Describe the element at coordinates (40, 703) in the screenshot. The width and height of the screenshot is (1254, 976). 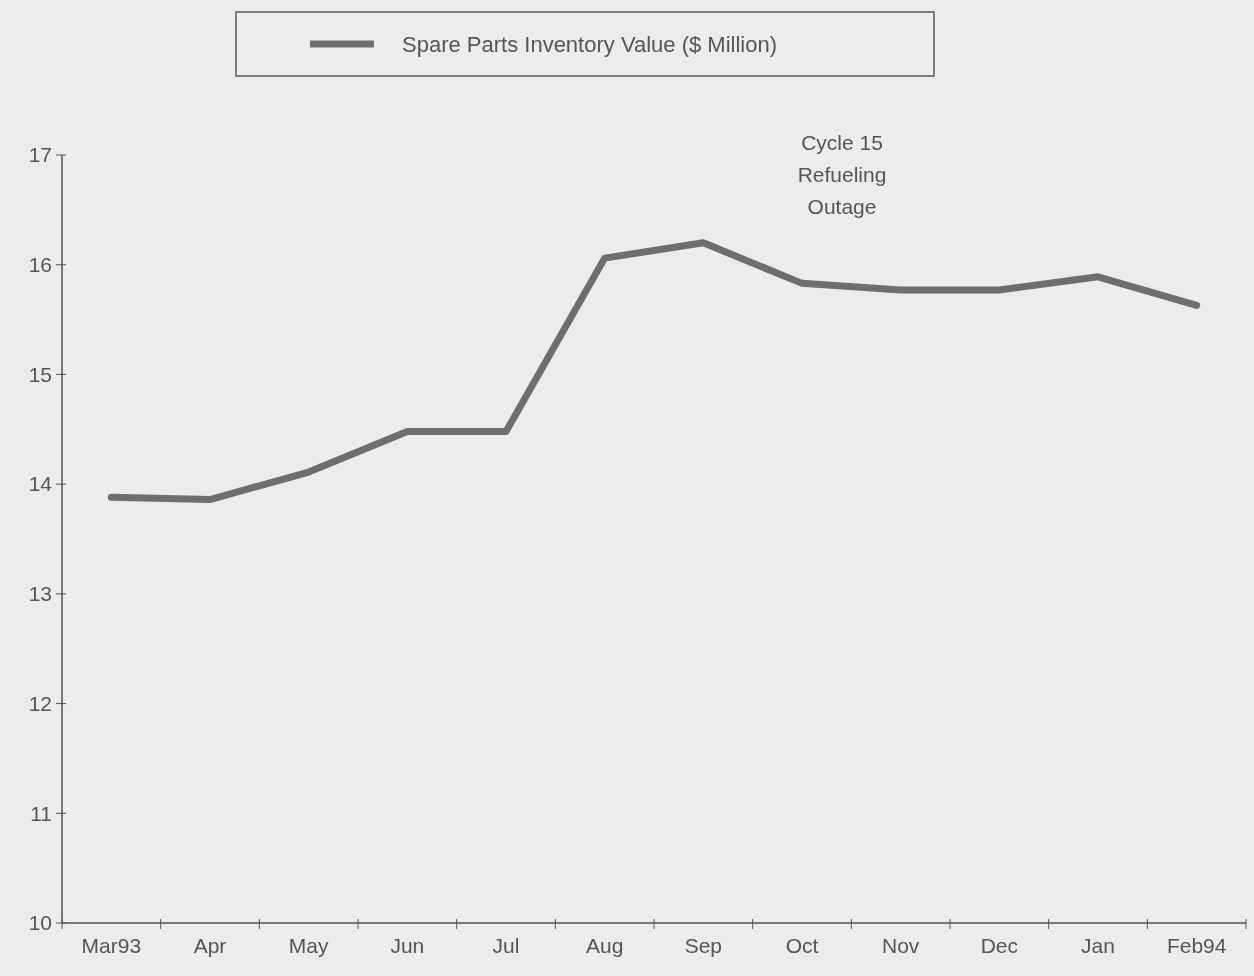
I see `y-tick-label: 12` at that location.